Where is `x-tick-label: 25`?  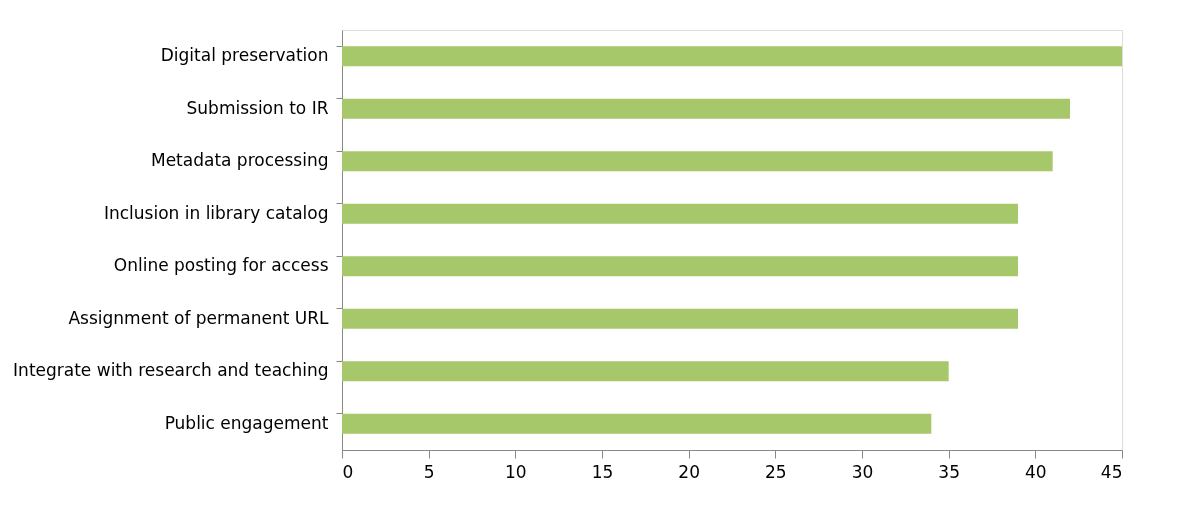 x-tick-label: 25 is located at coordinates (776, 471).